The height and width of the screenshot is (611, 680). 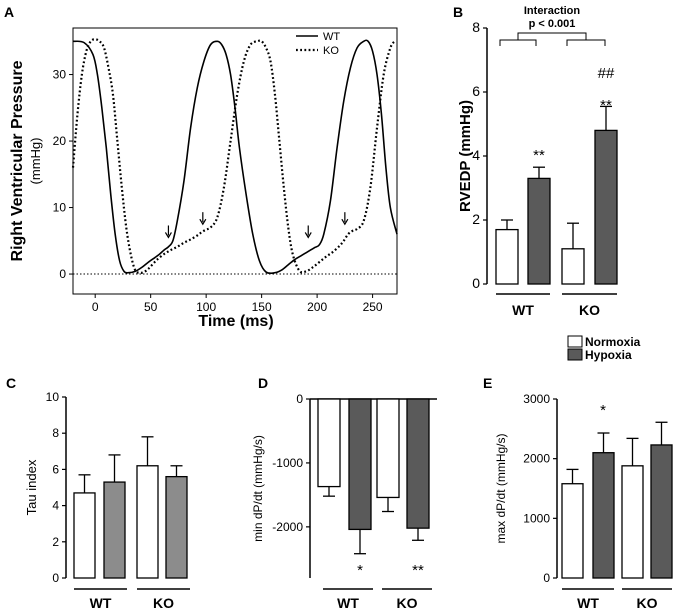 I want to click on panel-b-rvedp: 0 2 4 6 8 WT KO RVEDP (mmHg) ** ** ##, so click(x=537, y=168).